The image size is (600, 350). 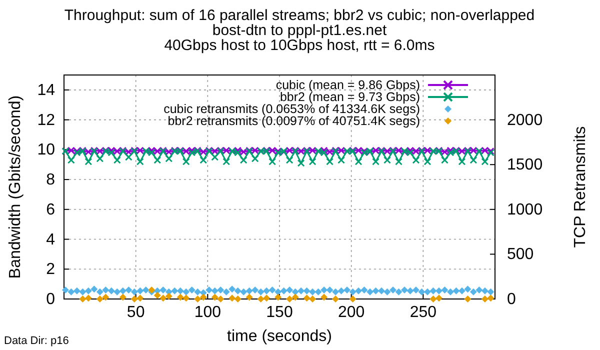 I want to click on legend-label: cubic (mean = 9.86 Gbps), so click(x=348, y=85).